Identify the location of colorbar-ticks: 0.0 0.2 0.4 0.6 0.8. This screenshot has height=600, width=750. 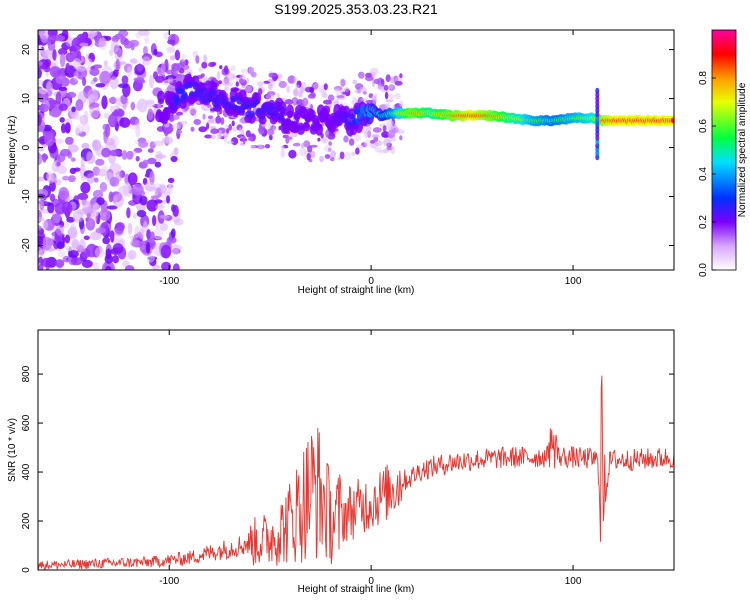
(707, 174).